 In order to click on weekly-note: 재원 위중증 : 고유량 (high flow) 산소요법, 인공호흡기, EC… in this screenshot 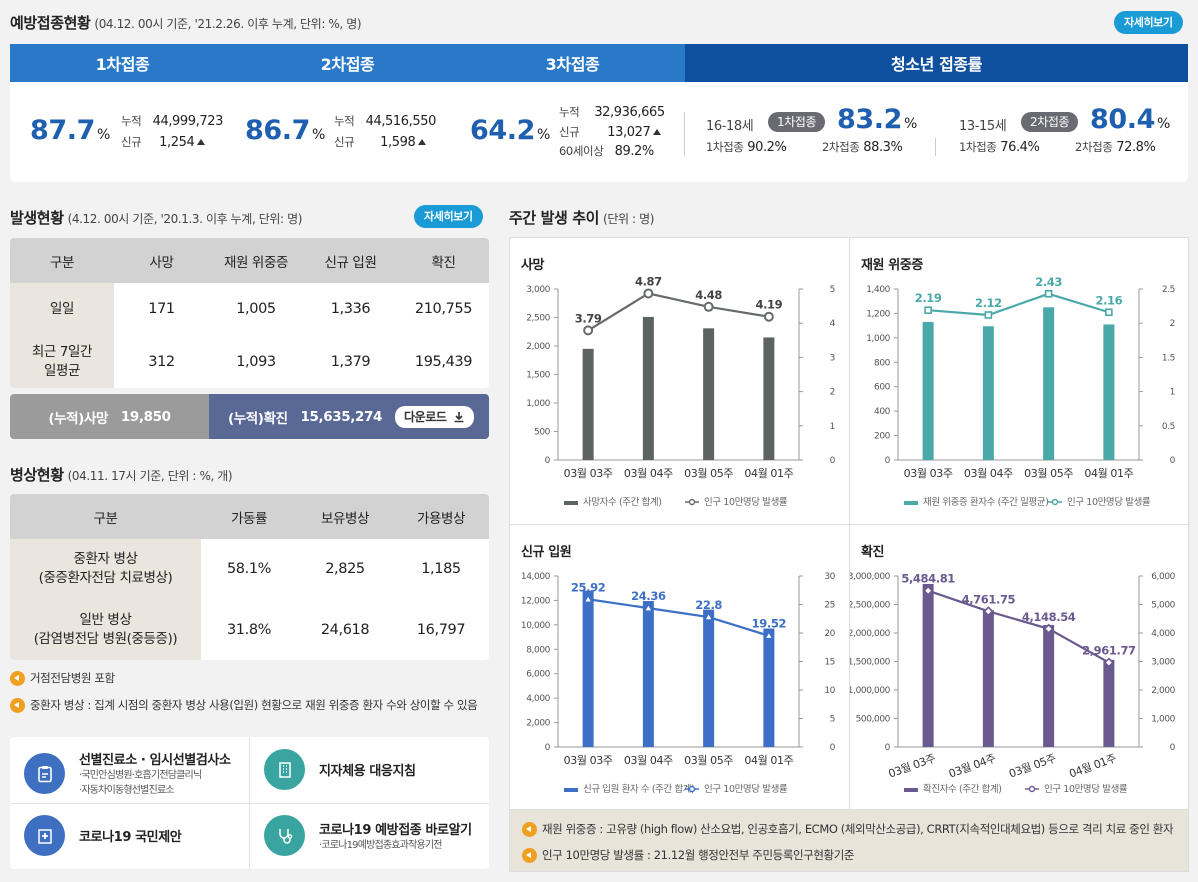, I will do `click(848, 829)`.